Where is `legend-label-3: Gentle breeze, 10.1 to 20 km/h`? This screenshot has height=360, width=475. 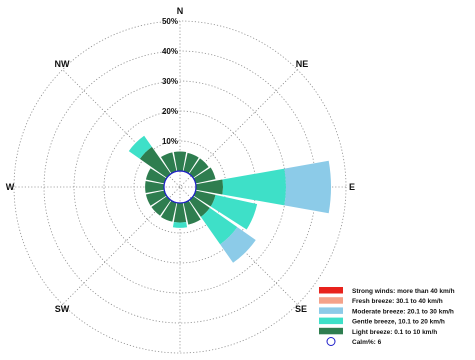
legend-label-3: Gentle breeze, 10.1 to 20 km/h is located at coordinates (398, 322).